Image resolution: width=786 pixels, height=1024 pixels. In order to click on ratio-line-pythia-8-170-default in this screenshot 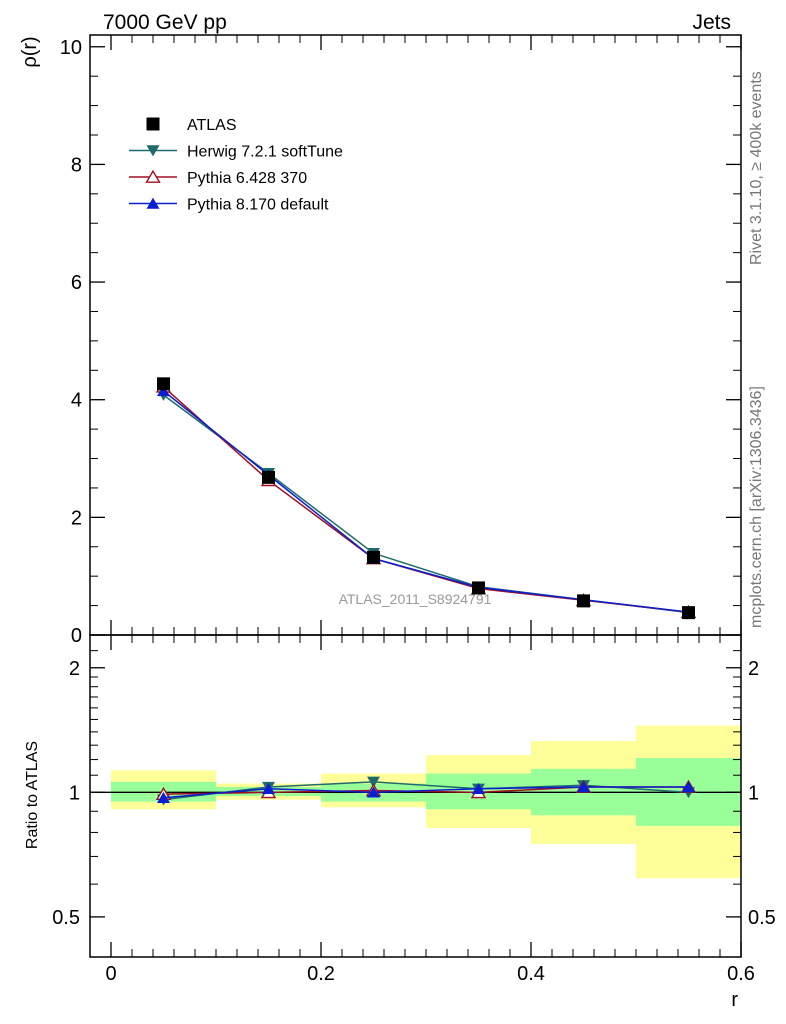, I will do `click(426, 792)`.